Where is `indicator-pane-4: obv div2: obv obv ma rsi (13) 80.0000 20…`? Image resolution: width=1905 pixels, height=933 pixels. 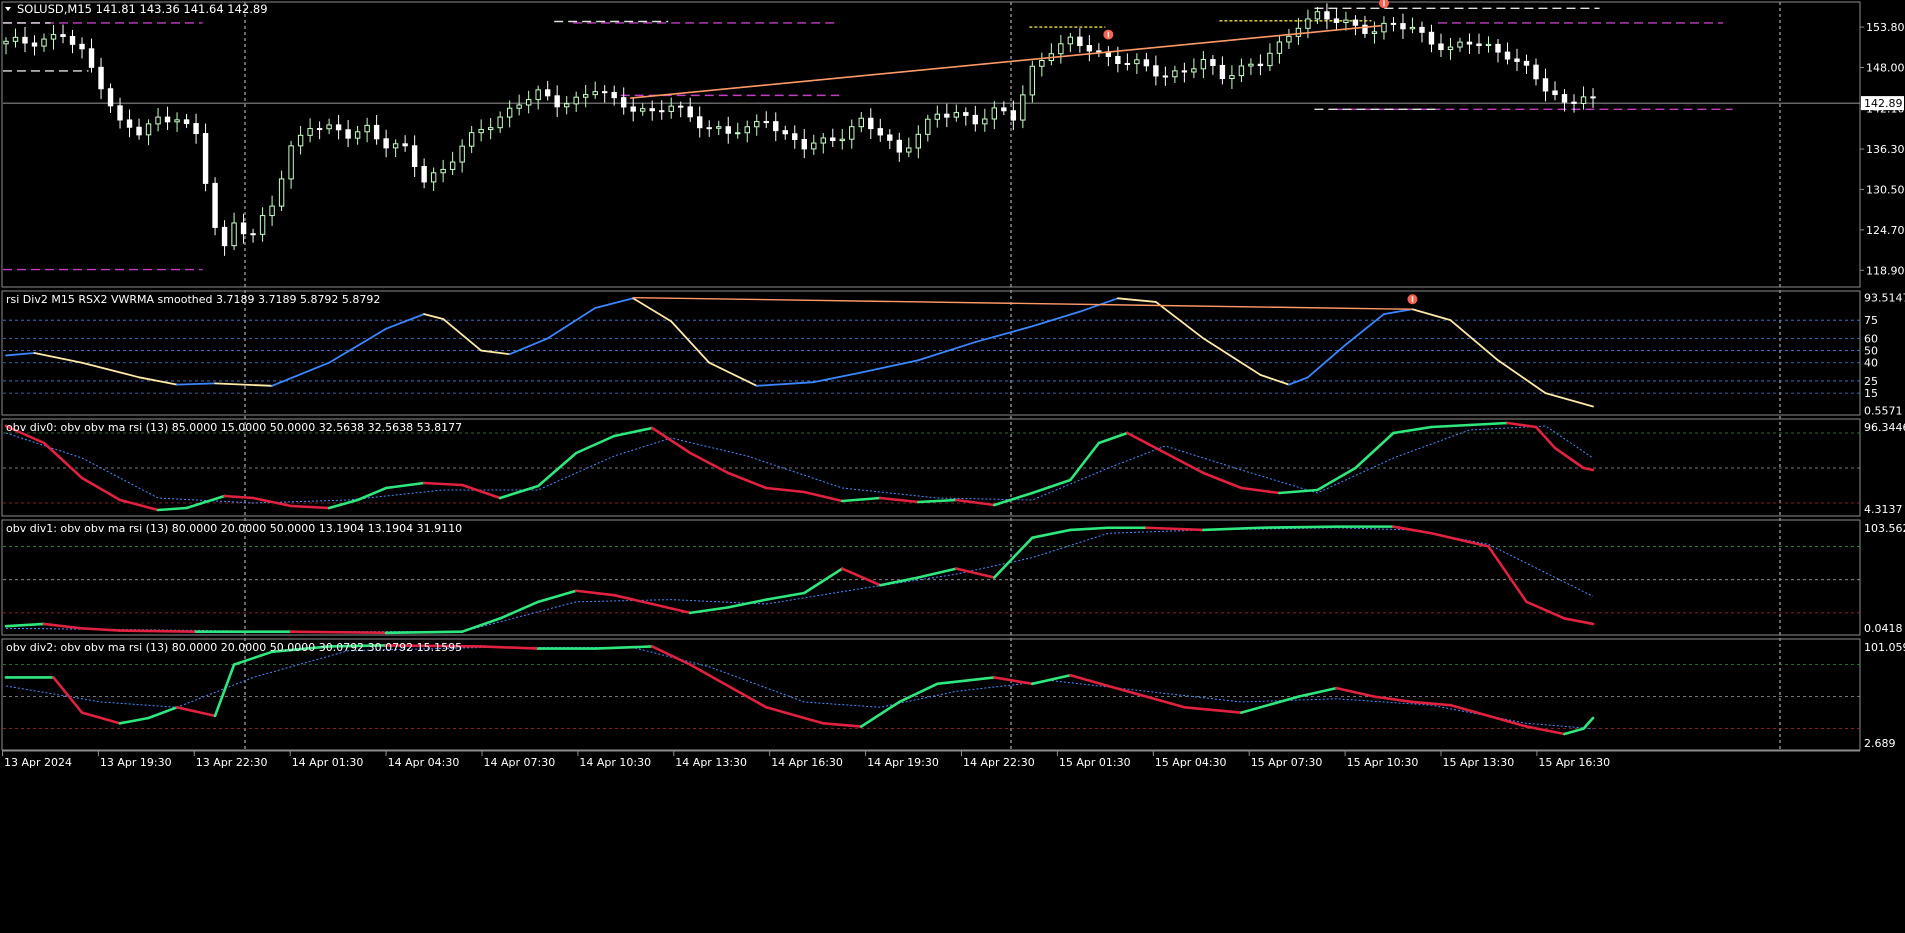 indicator-pane-4: obv div2: obv obv ma rsi (13) 80.0000 20… is located at coordinates (954, 695).